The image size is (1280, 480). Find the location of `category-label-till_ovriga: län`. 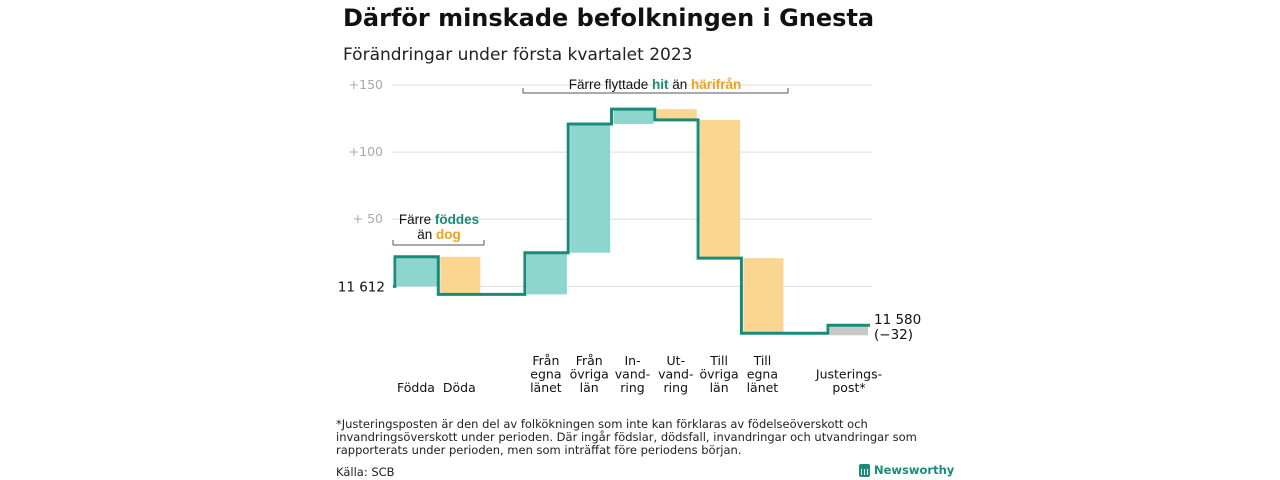

category-label-till_ovriga: län is located at coordinates (719, 387).